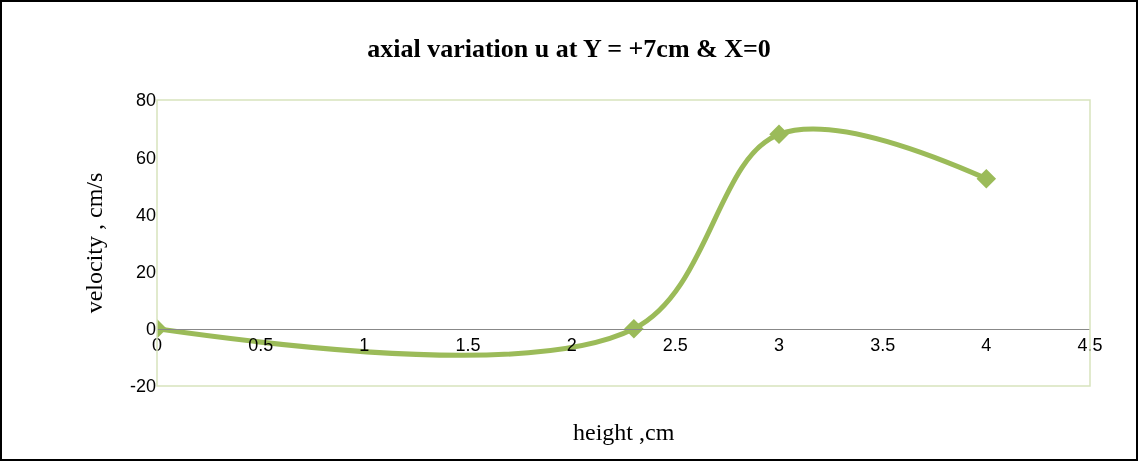  Describe the element at coordinates (142, 386) in the screenshot. I see `y-tick-label: -20` at that location.